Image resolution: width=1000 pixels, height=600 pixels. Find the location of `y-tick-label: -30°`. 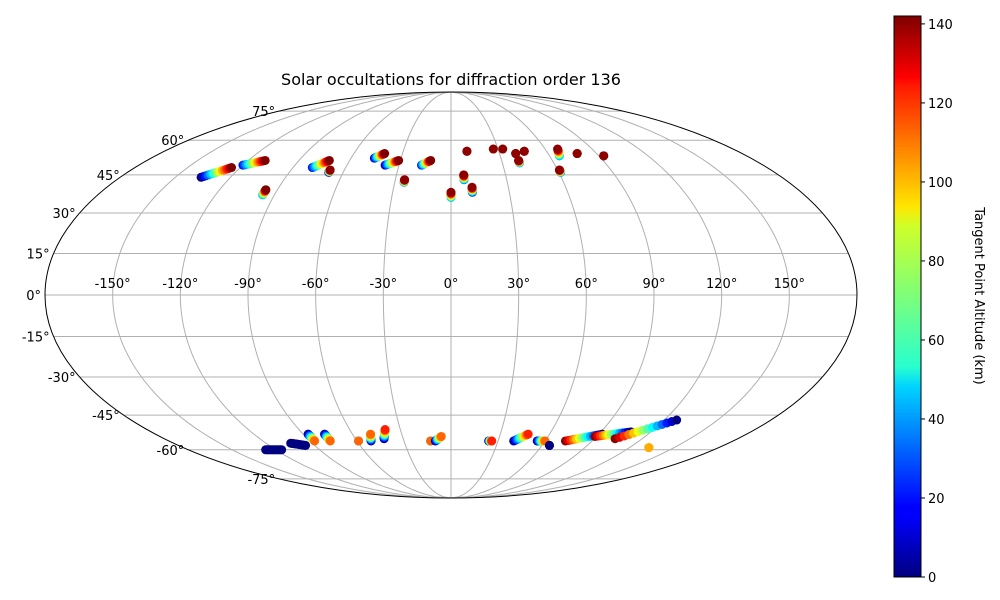

y-tick-label: -30° is located at coordinates (62, 378).